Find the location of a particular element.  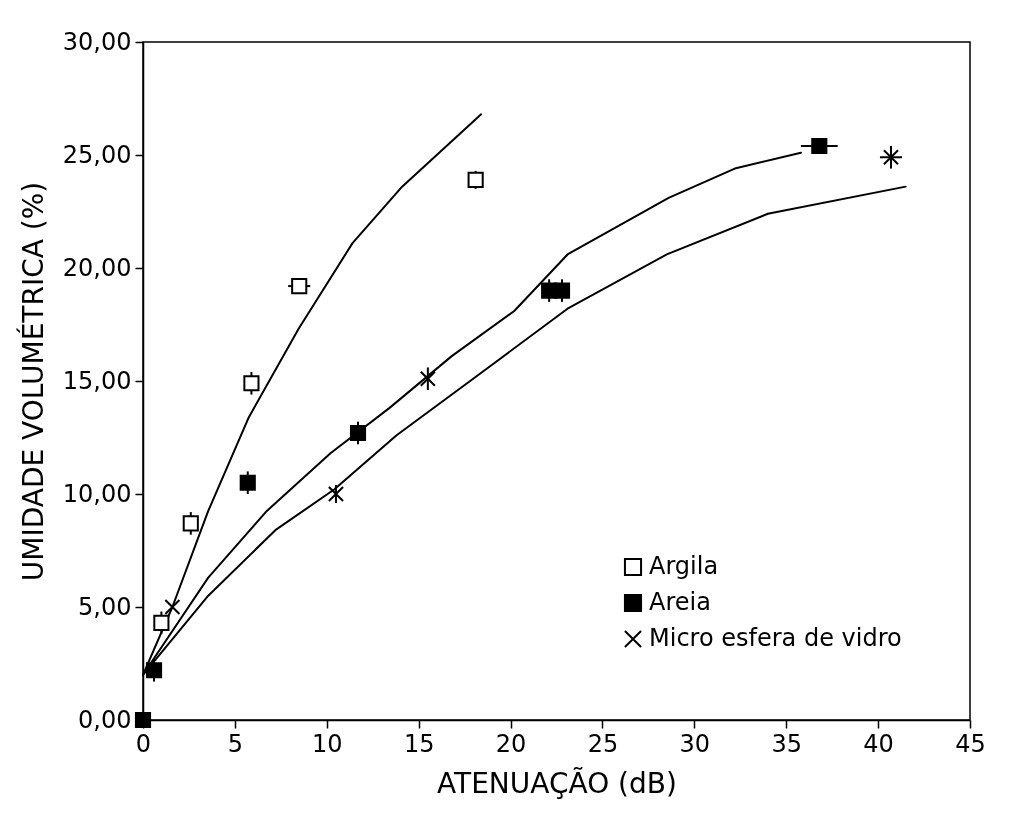

x-tick-label: 40 is located at coordinates (878, 743).